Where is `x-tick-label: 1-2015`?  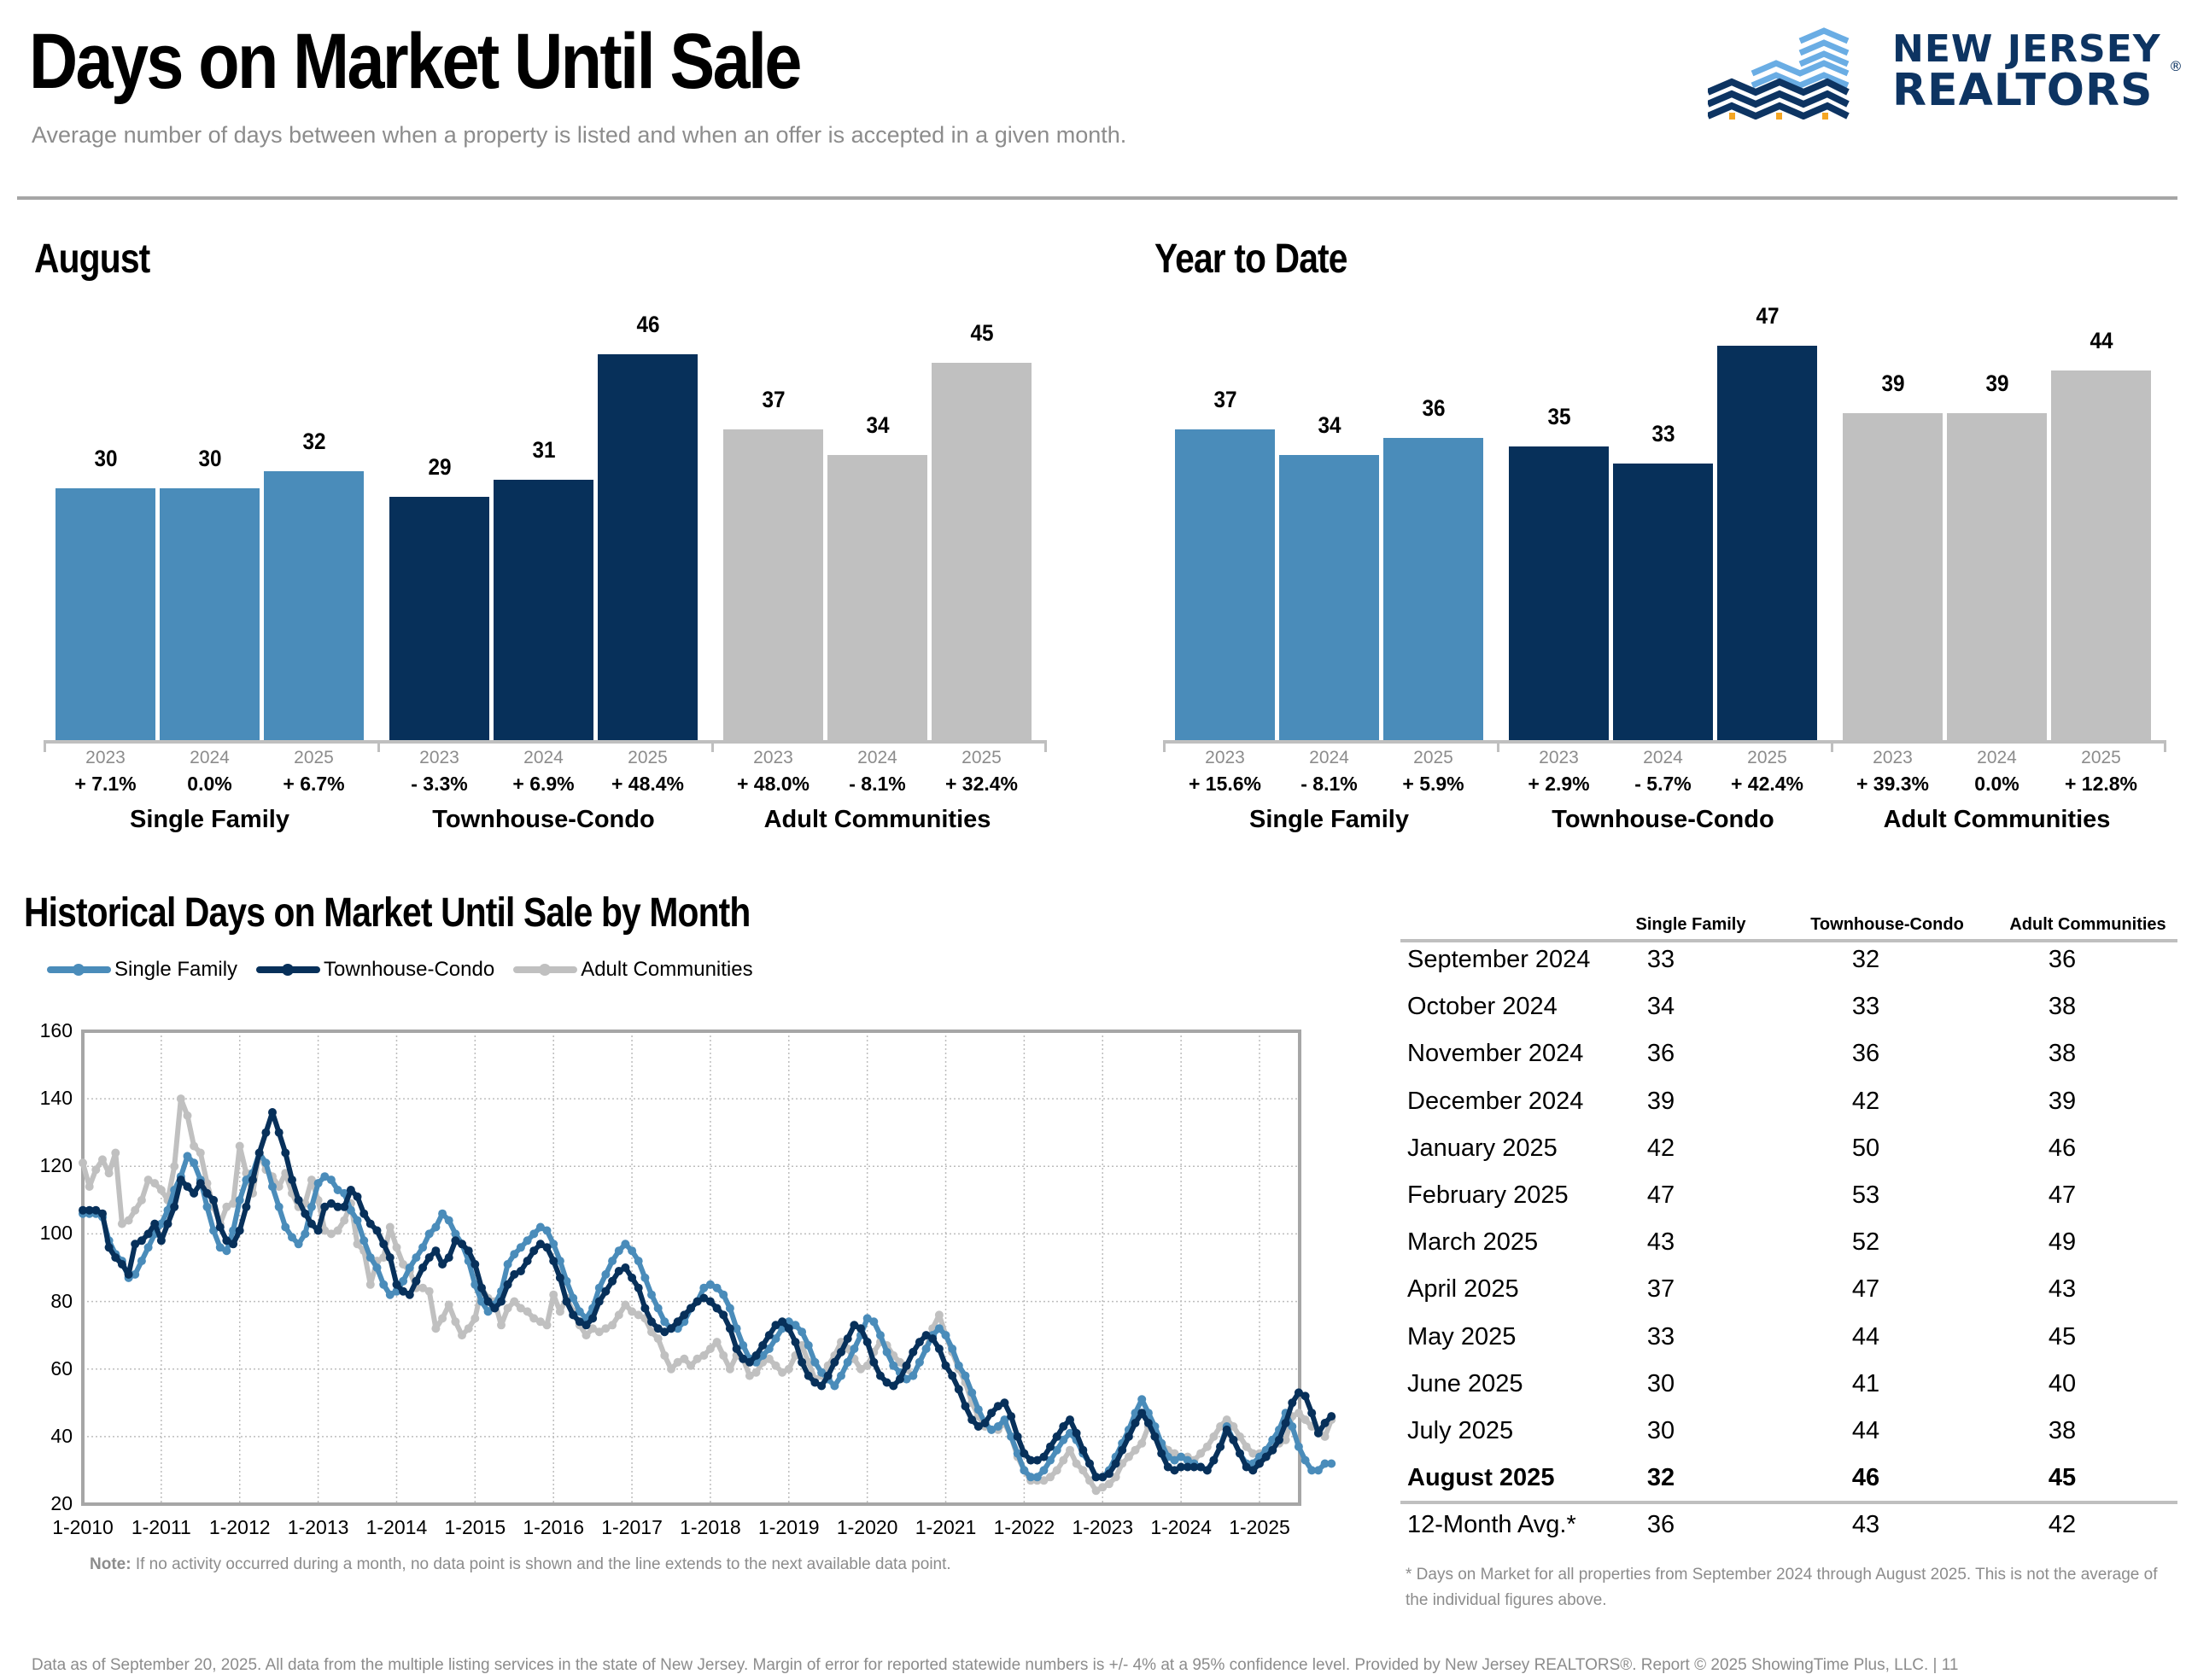 x-tick-label: 1-2015 is located at coordinates (475, 1527).